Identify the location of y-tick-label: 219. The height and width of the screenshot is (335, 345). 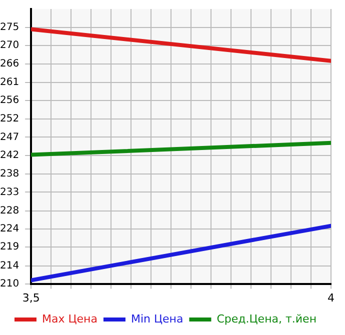
(10, 247).